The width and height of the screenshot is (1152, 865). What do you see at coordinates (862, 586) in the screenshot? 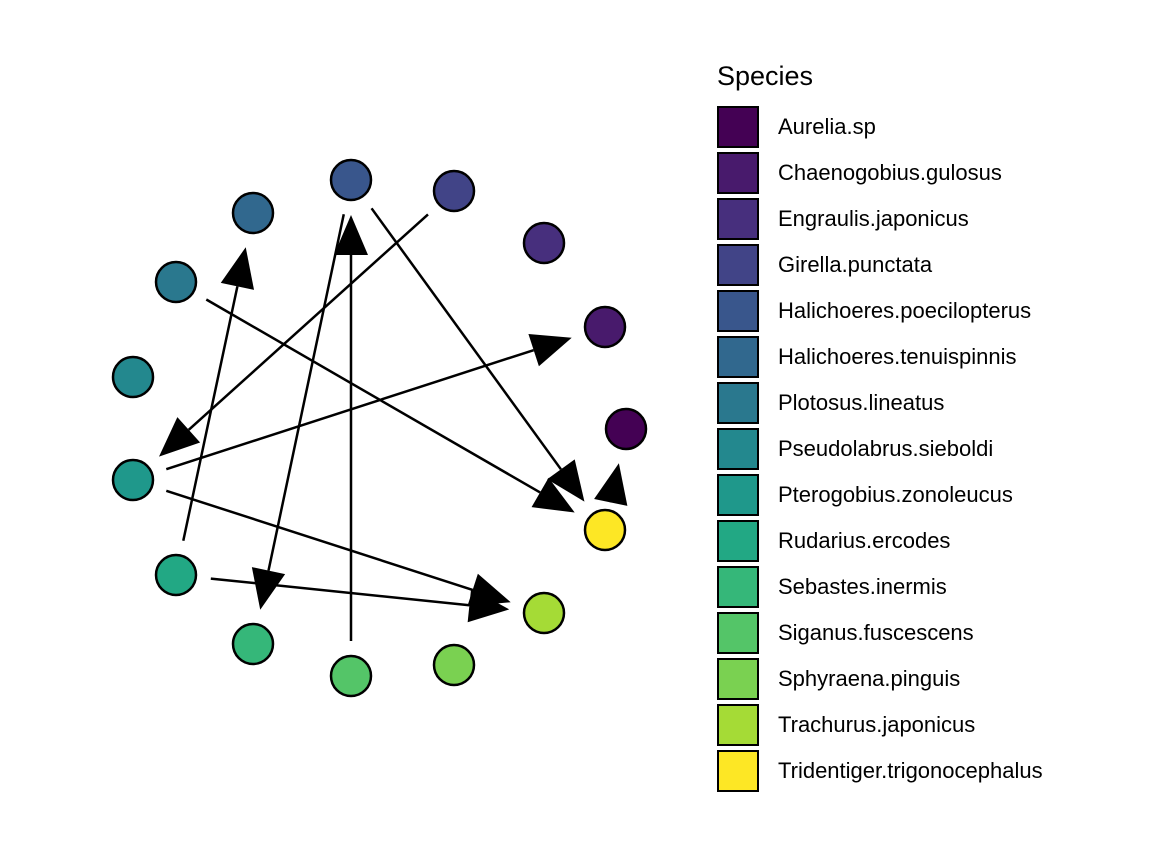
I see `legend-label: Sebastes.inermis` at bounding box center [862, 586].